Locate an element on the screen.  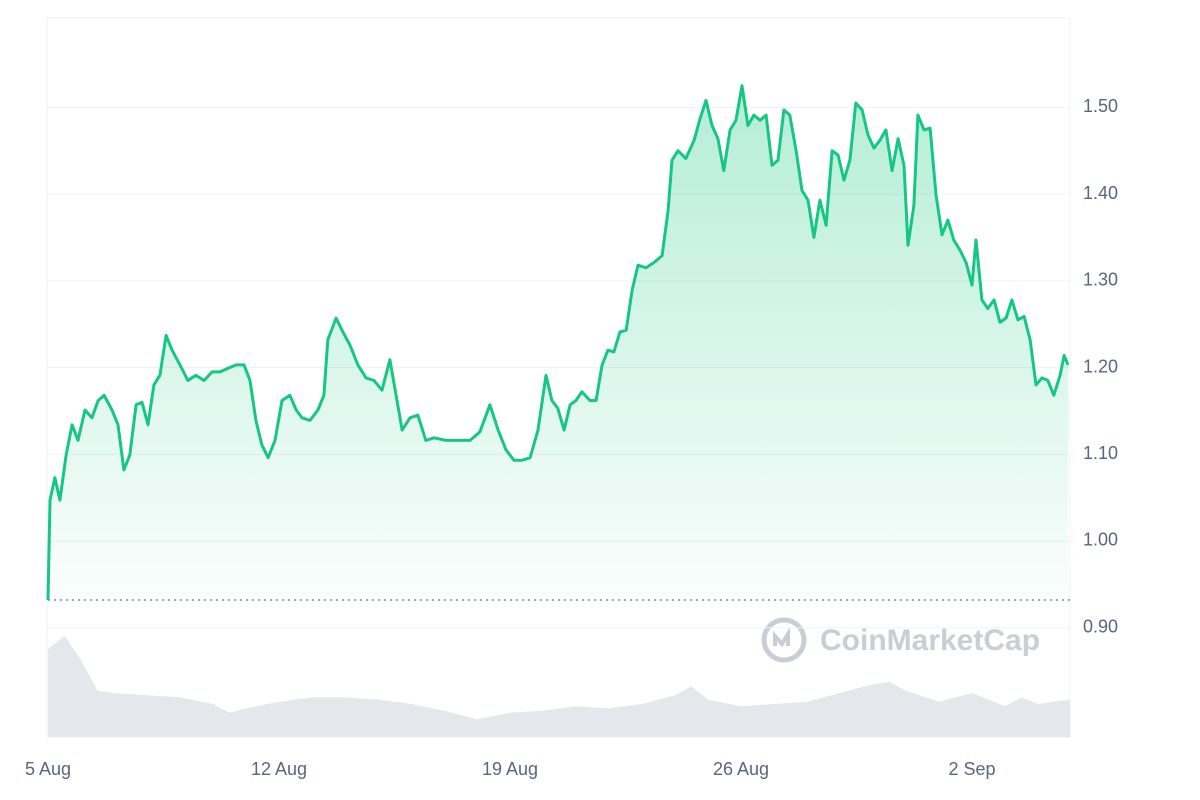
watermark: CoinMarketCap is located at coordinates (930, 640).